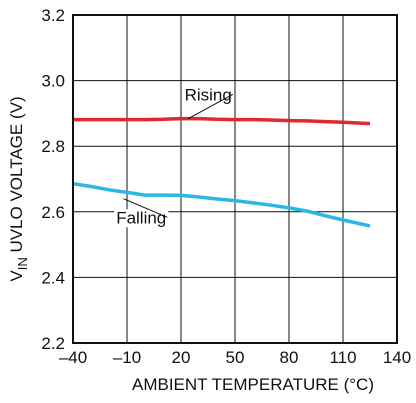 The height and width of the screenshot is (403, 416). I want to click on x-axis-title: AMBIENT TEMPERATURE (°C), so click(253, 384).